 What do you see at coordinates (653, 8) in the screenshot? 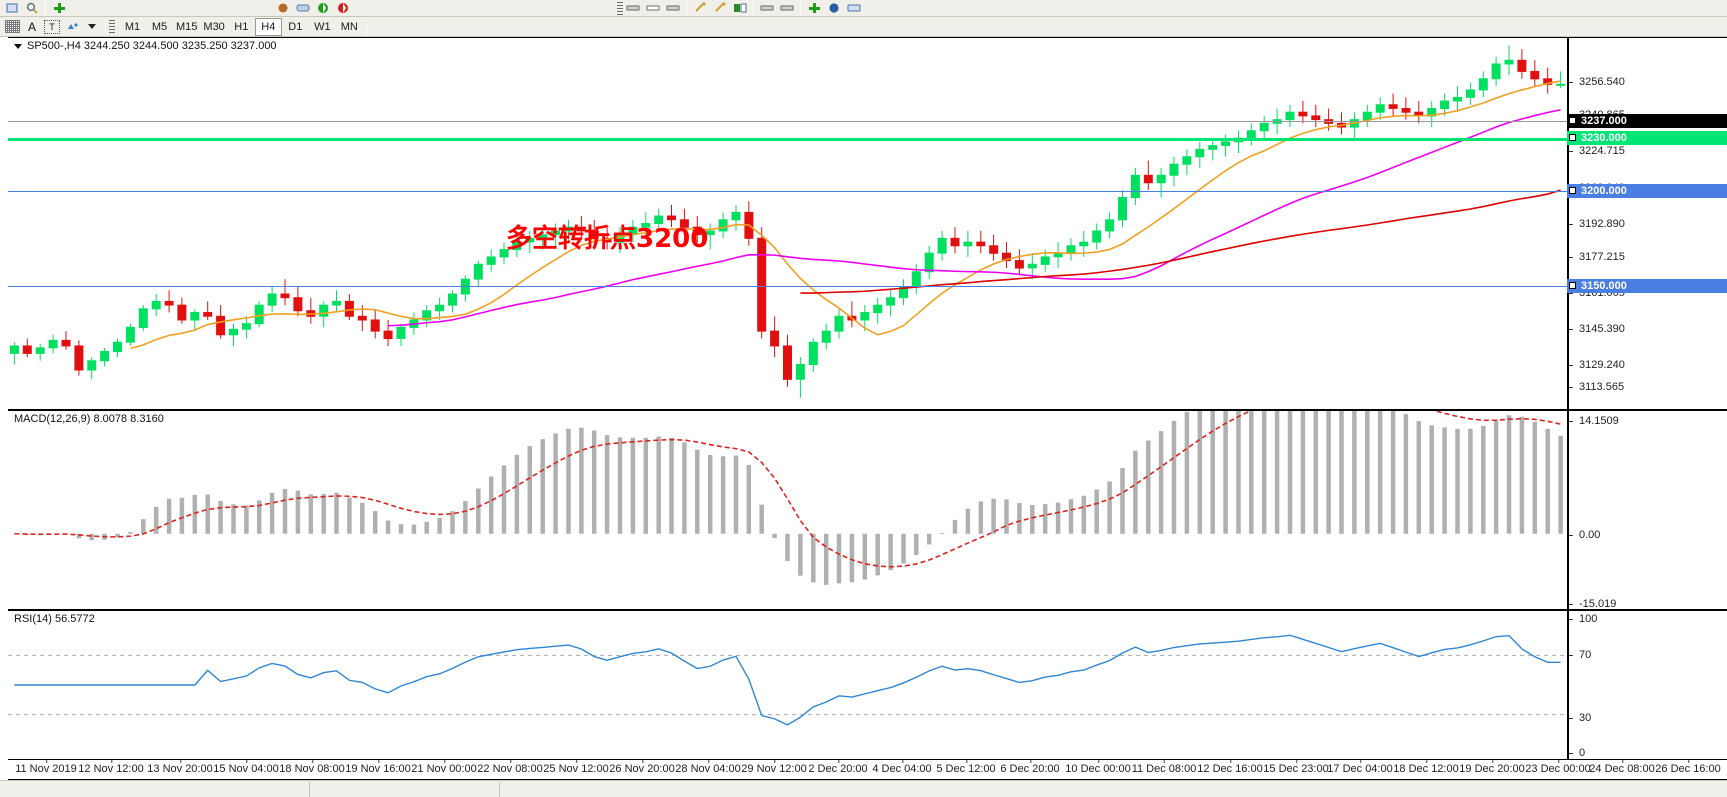
I see `candlestick-chart-icon` at bounding box center [653, 8].